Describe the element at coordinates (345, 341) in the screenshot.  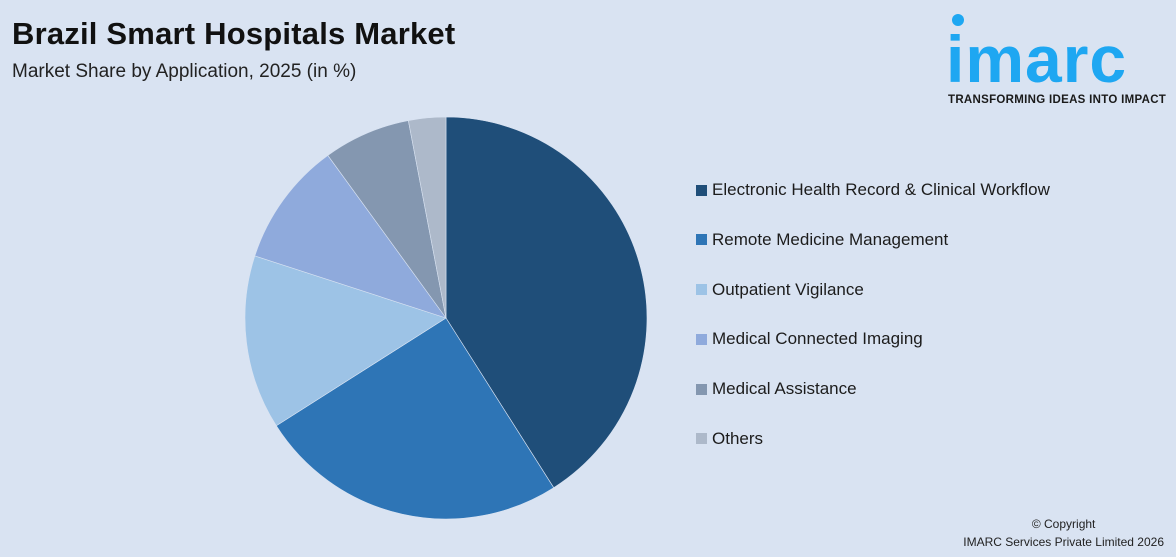
I see `pie-slice-outpatient-vigilance` at that location.